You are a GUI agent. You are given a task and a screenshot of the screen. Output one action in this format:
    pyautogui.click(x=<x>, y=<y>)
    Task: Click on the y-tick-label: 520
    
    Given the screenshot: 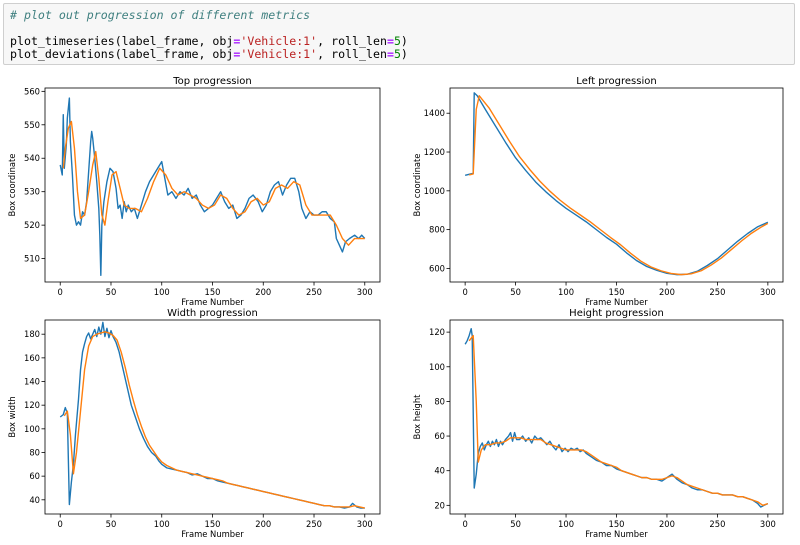 What is the action you would take?
    pyautogui.click(x=32, y=225)
    